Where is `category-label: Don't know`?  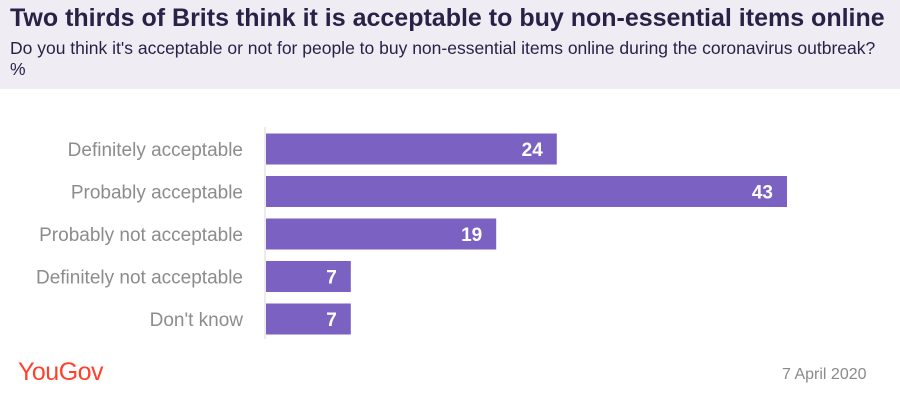 category-label: Don't know is located at coordinates (197, 320).